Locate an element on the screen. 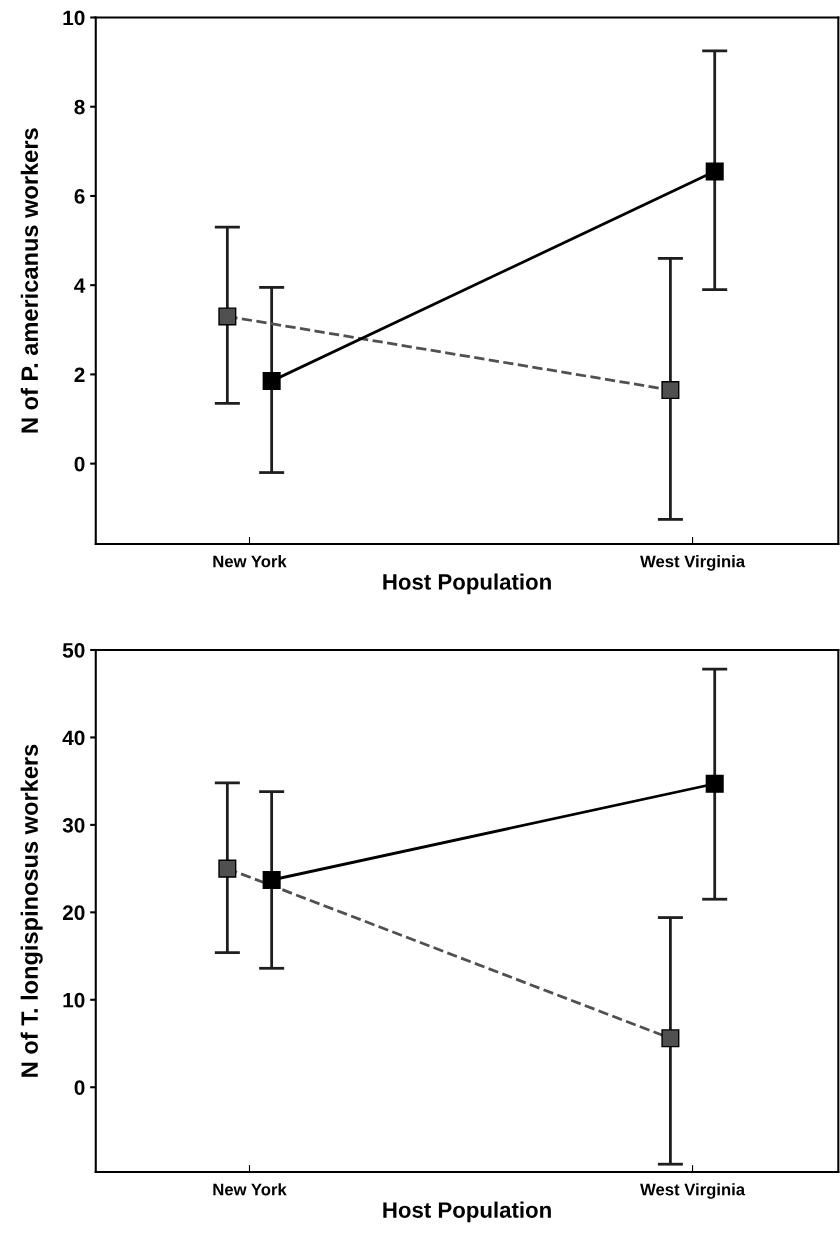 This screenshot has height=1249, width=840. y-axis-title: N of P. americanus workers is located at coordinates (29, 280).